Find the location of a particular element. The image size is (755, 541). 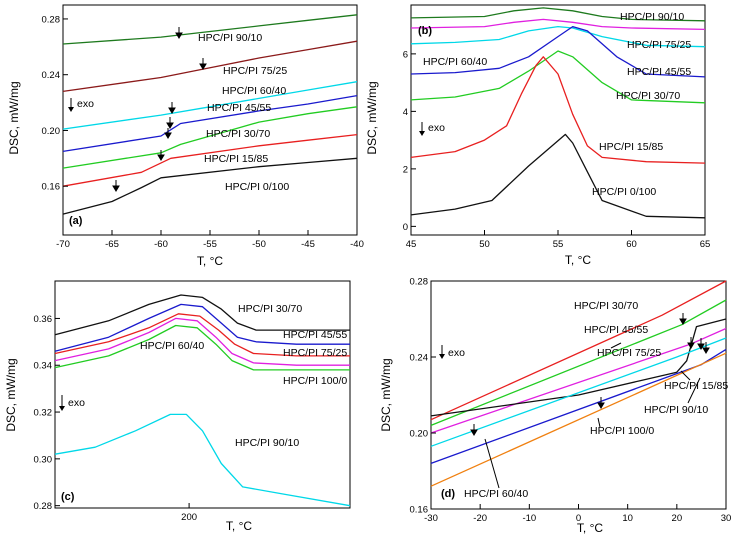

x-tick-label-d-3: 0 is located at coordinates (578, 518).